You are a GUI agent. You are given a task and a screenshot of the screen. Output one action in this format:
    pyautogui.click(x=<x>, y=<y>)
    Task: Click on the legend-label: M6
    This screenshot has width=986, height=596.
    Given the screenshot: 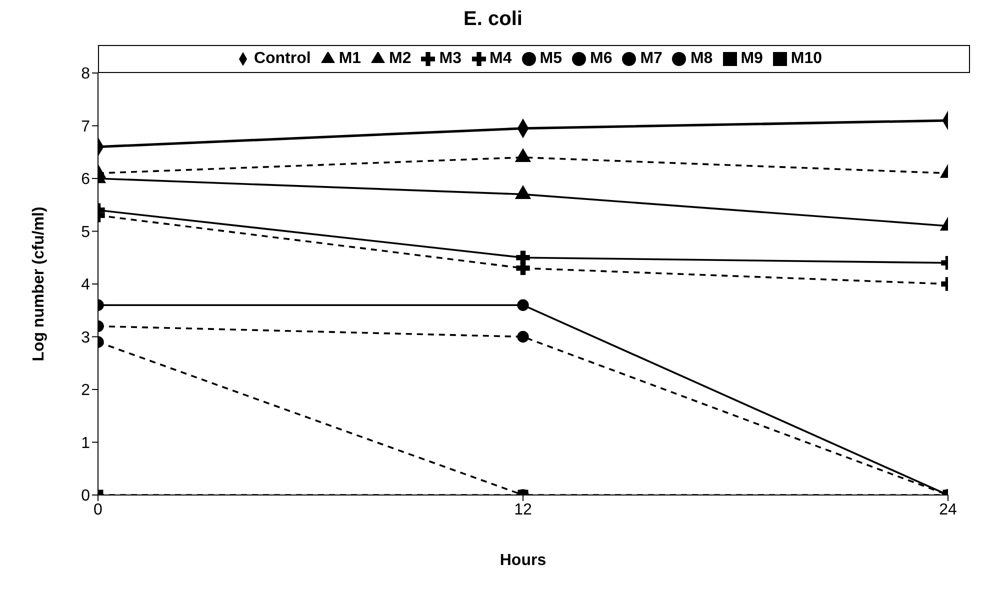 What is the action you would take?
    pyautogui.click(x=601, y=58)
    